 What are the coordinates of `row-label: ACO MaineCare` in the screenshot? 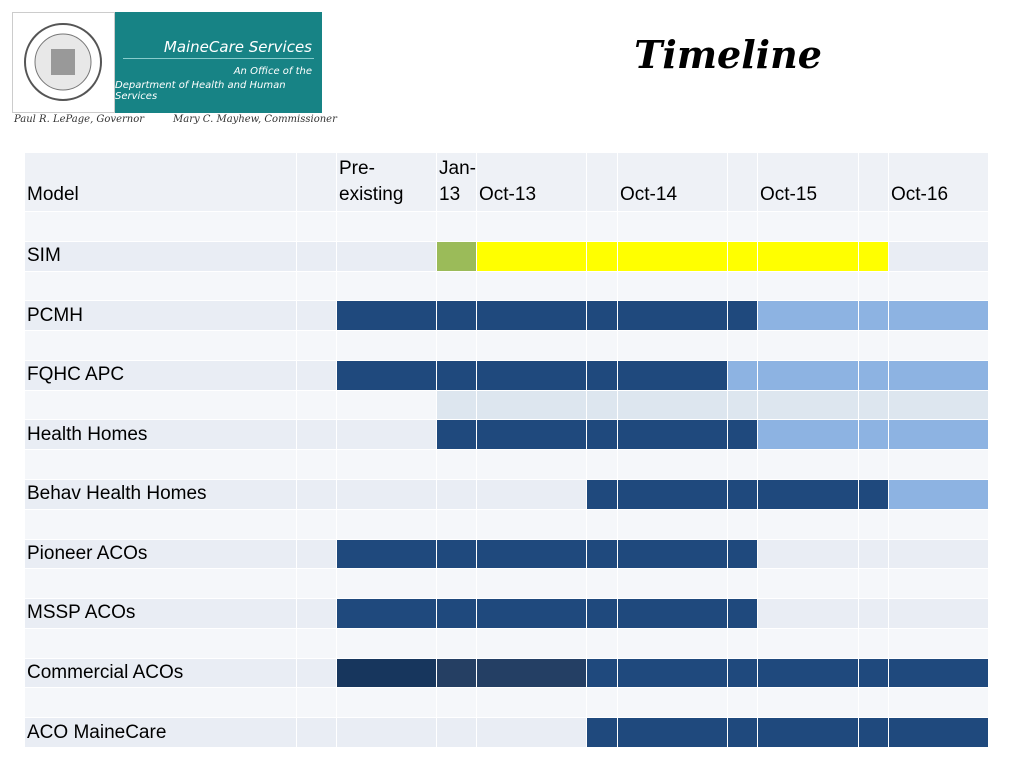 It's located at (161, 733).